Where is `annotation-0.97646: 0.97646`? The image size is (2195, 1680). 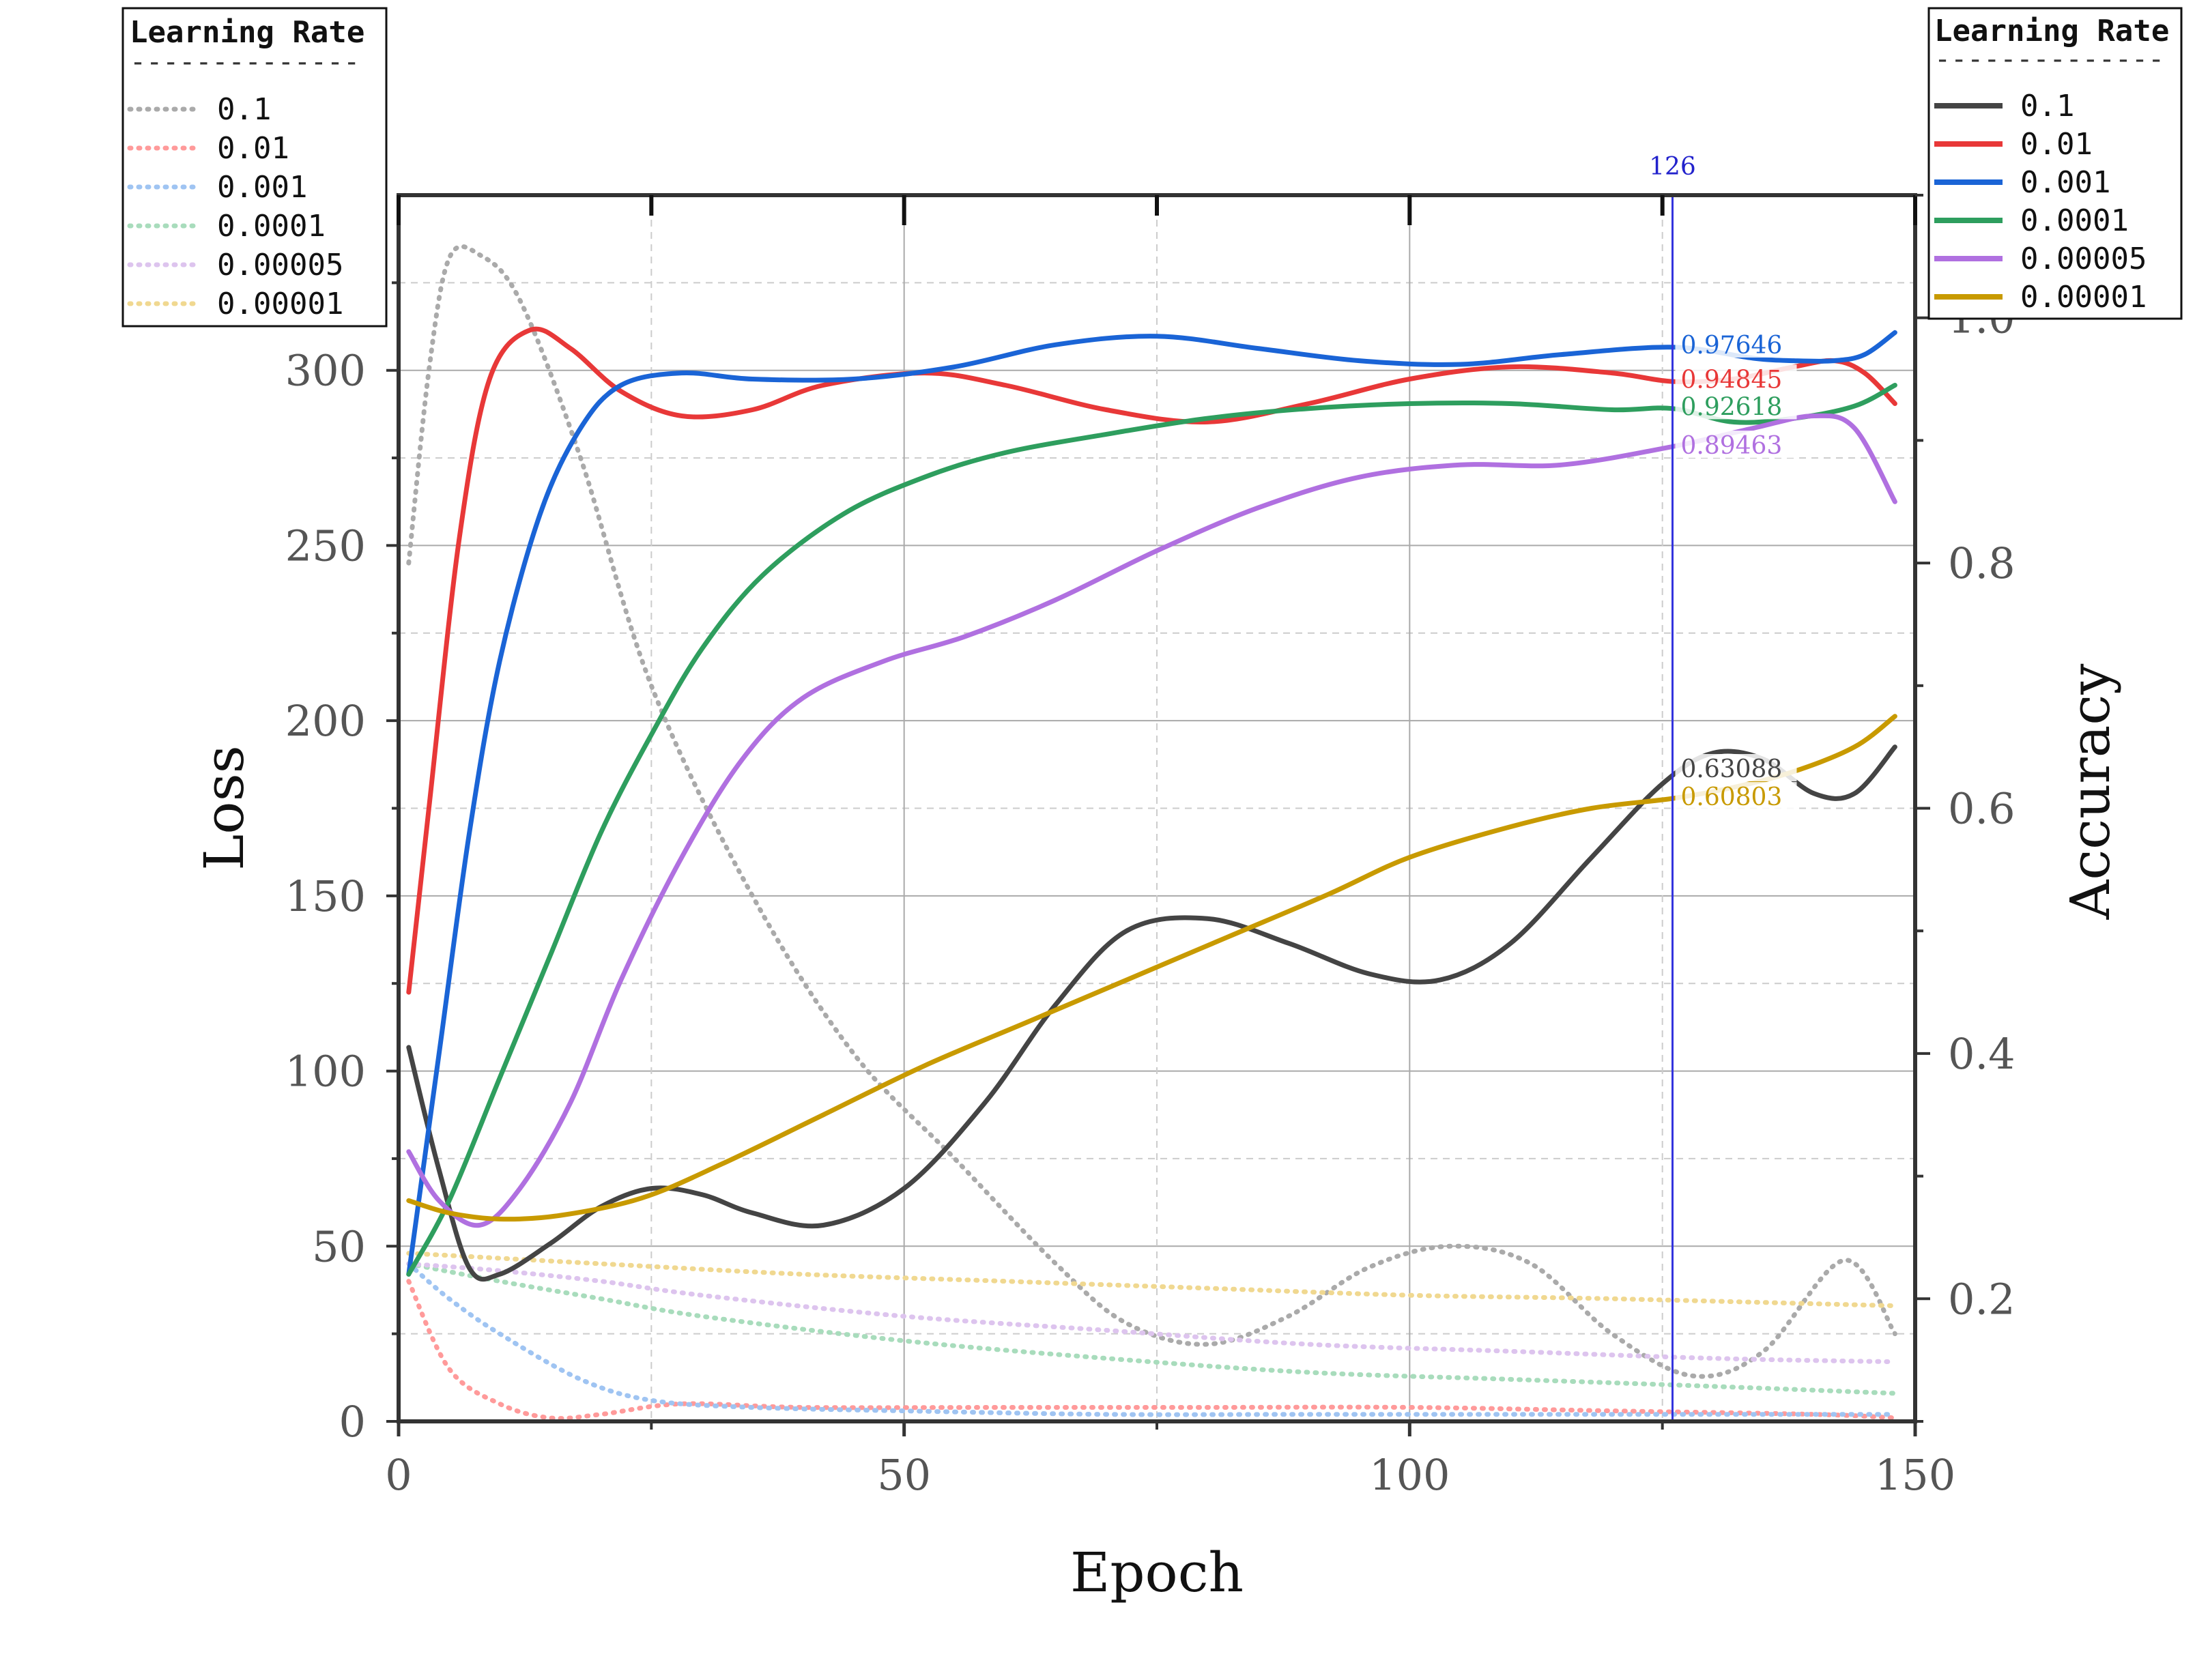
annotation-0.97646: 0.97646 is located at coordinates (1731, 346).